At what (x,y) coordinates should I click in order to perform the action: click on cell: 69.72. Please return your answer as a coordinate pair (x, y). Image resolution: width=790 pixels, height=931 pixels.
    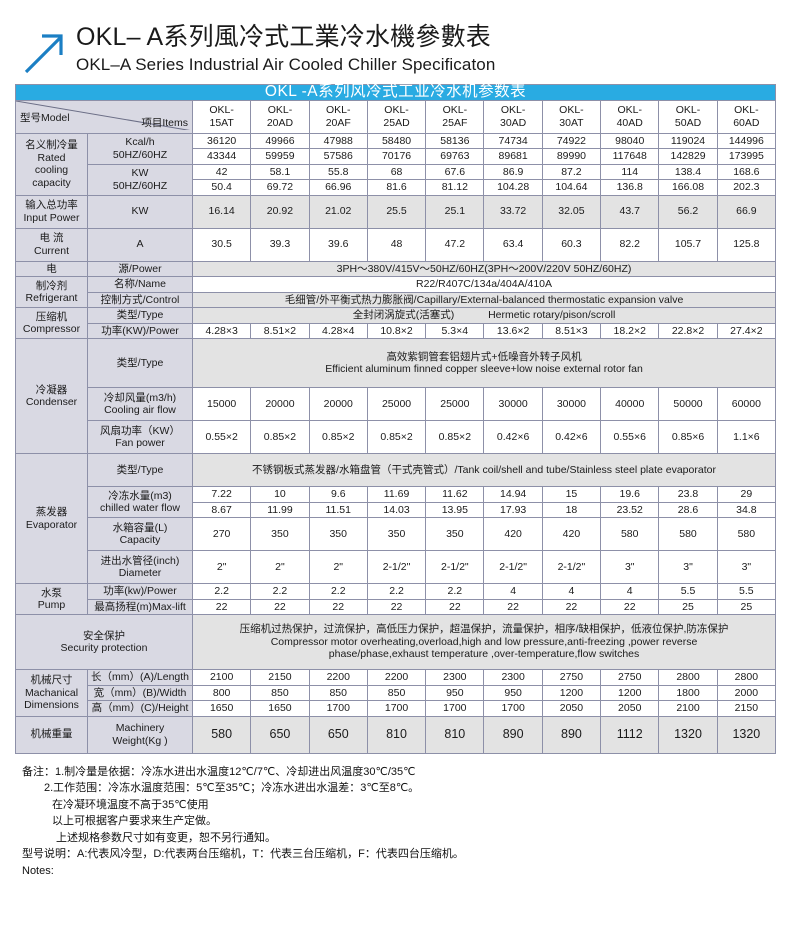
    Looking at the image, I should click on (280, 187).